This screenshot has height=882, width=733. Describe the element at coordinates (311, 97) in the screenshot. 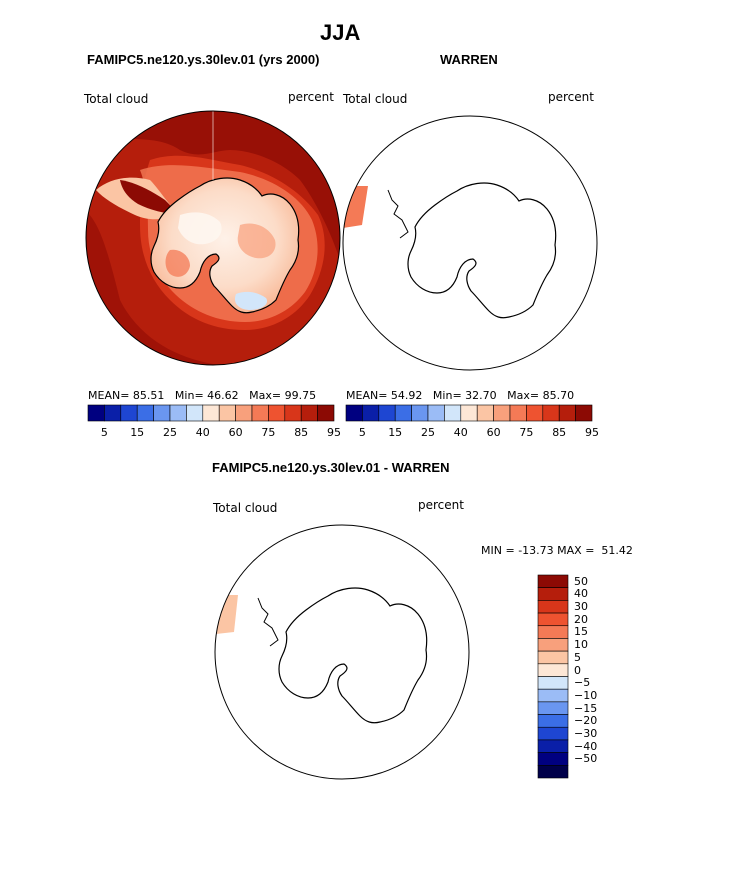

I see `model-units-label: percent` at that location.